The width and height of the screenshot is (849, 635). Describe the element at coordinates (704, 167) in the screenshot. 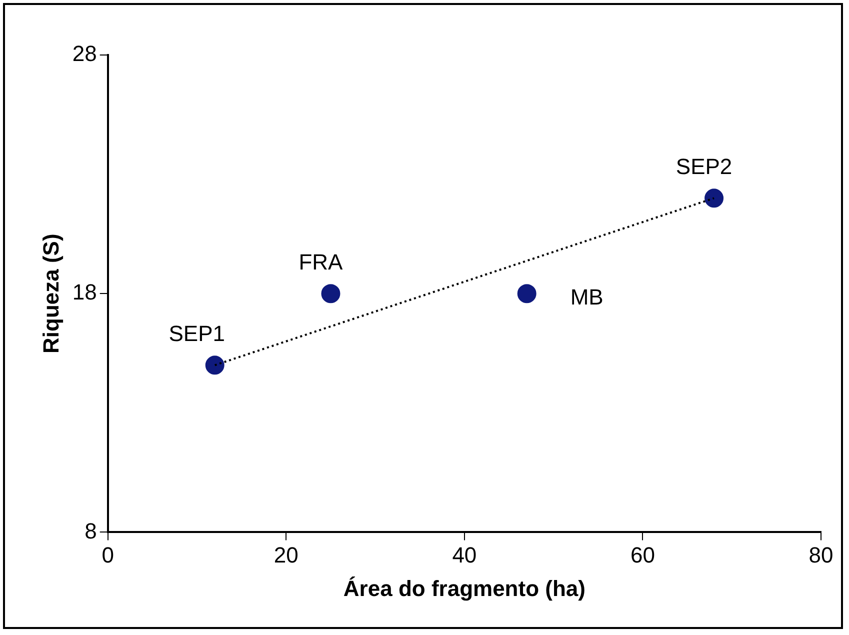

I see `annotation: SEP2` at that location.